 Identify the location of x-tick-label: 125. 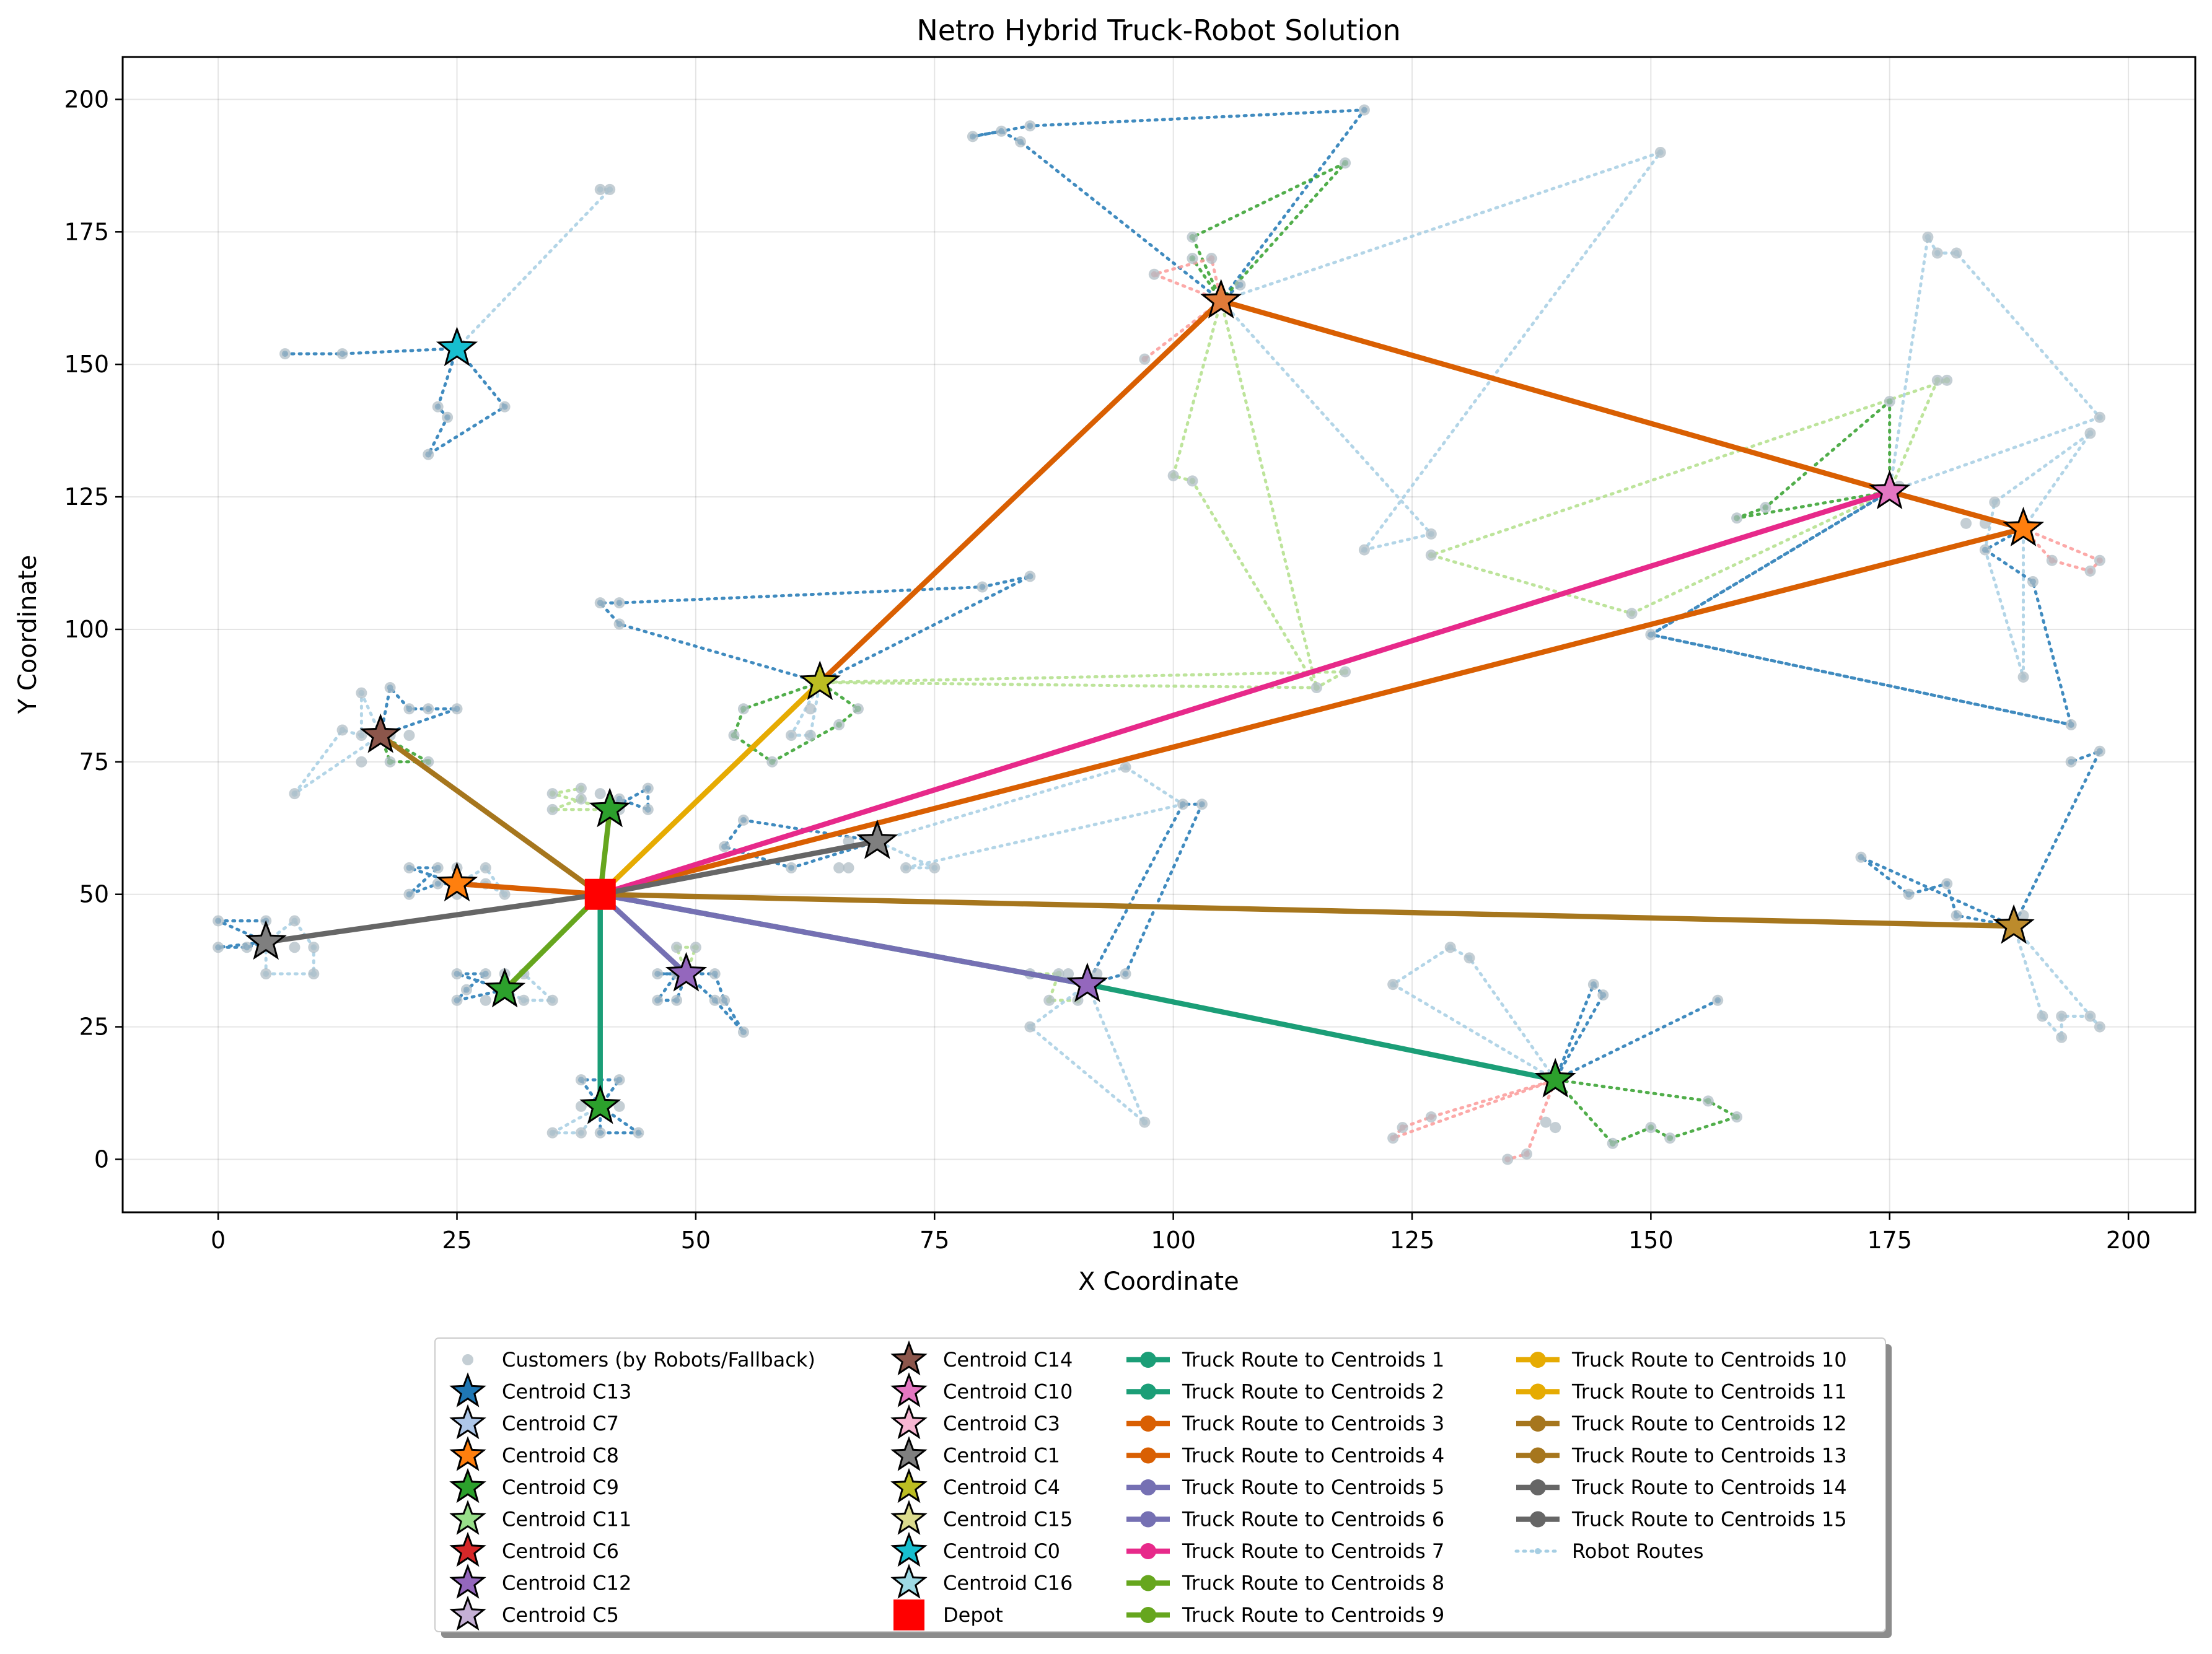
(1412, 1240).